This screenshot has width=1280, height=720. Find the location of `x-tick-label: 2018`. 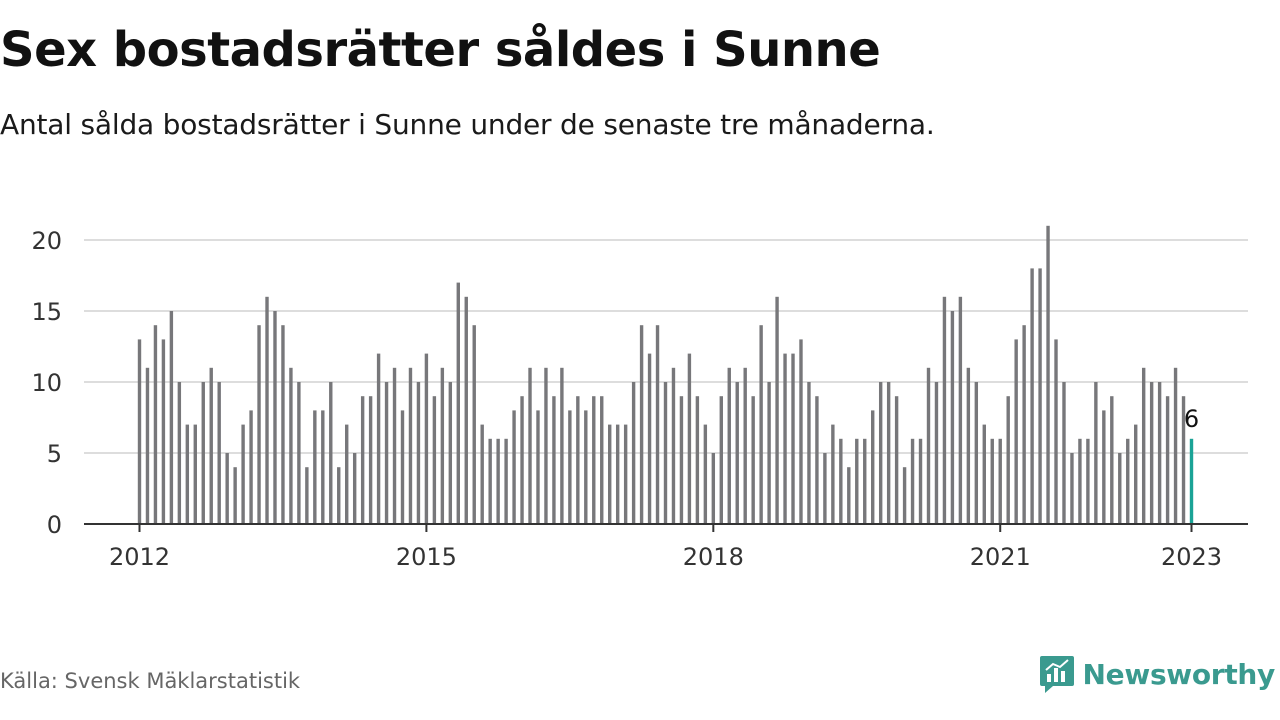

x-tick-label: 2018 is located at coordinates (713, 557).